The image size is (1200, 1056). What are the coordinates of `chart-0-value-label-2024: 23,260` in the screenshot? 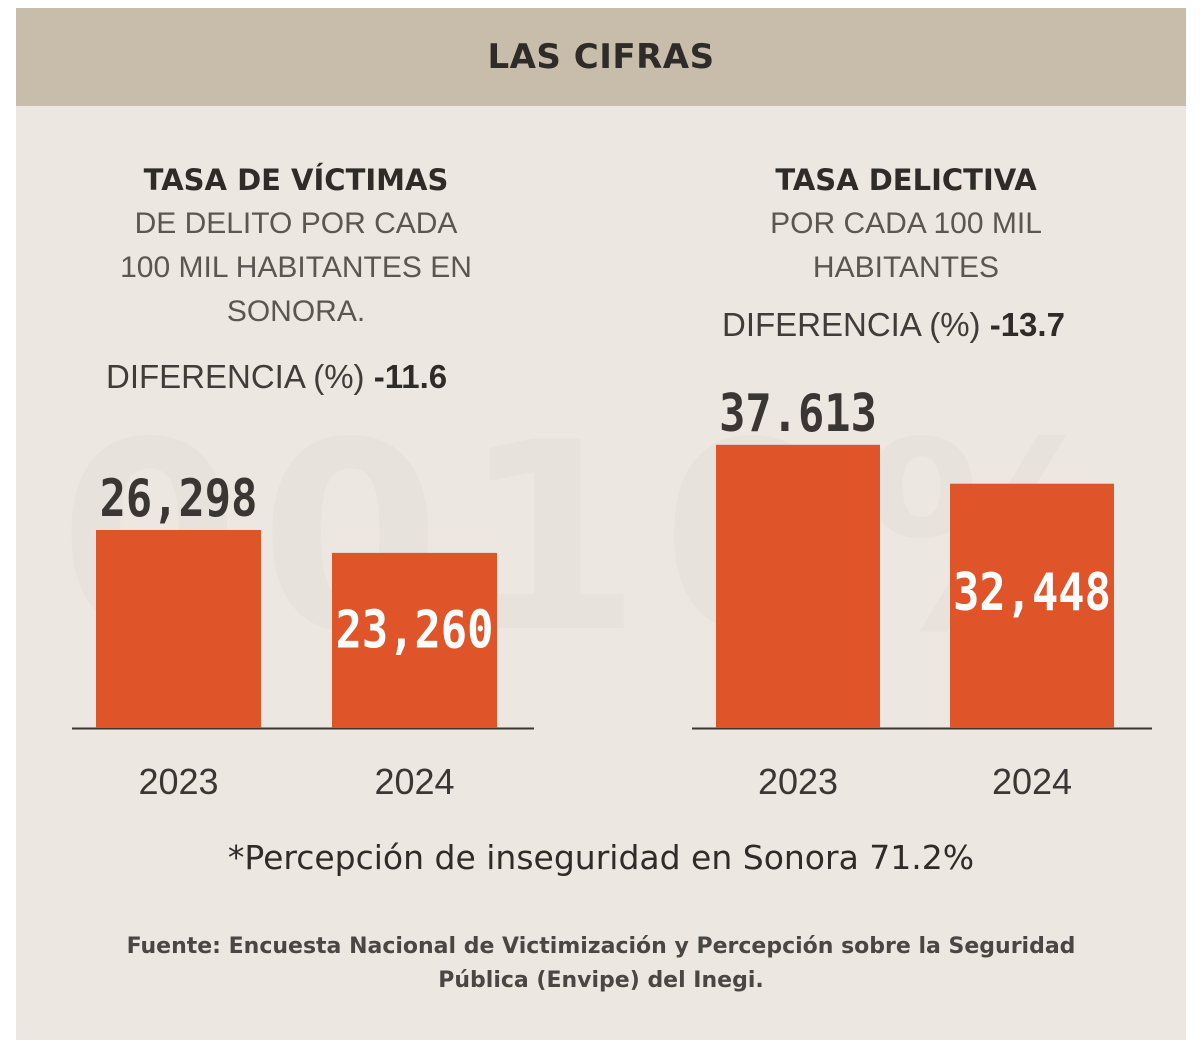 It's located at (415, 630).